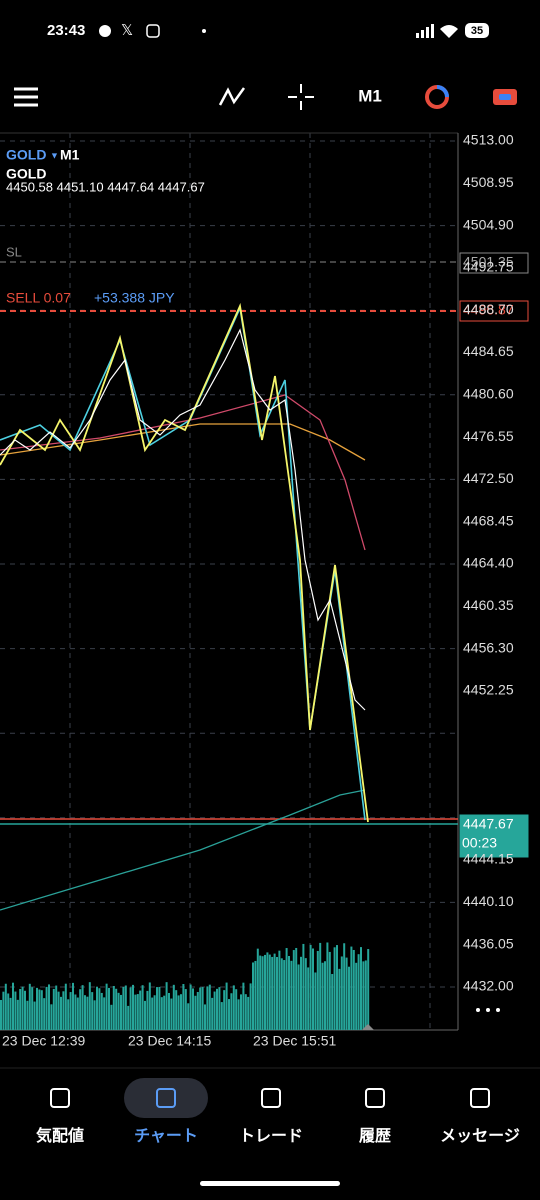  I want to click on nav-label: メッセージ, so click(480, 1136).